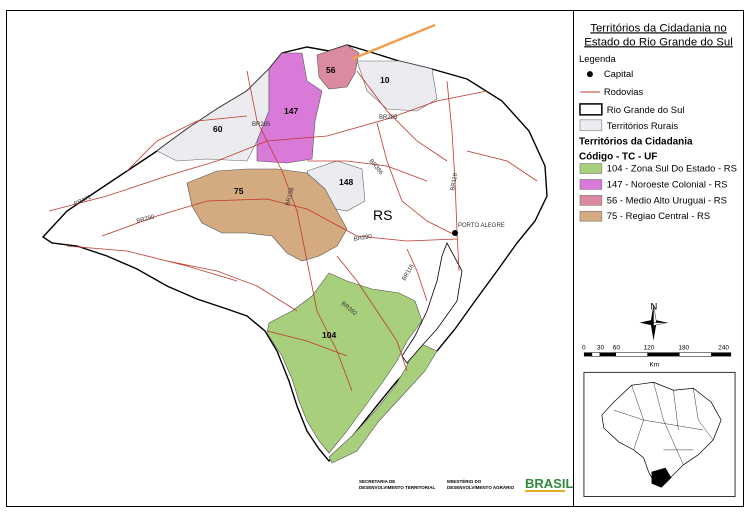 Image resolution: width=750 pixels, height=514 pixels. I want to click on scale-tick: 60, so click(617, 347).